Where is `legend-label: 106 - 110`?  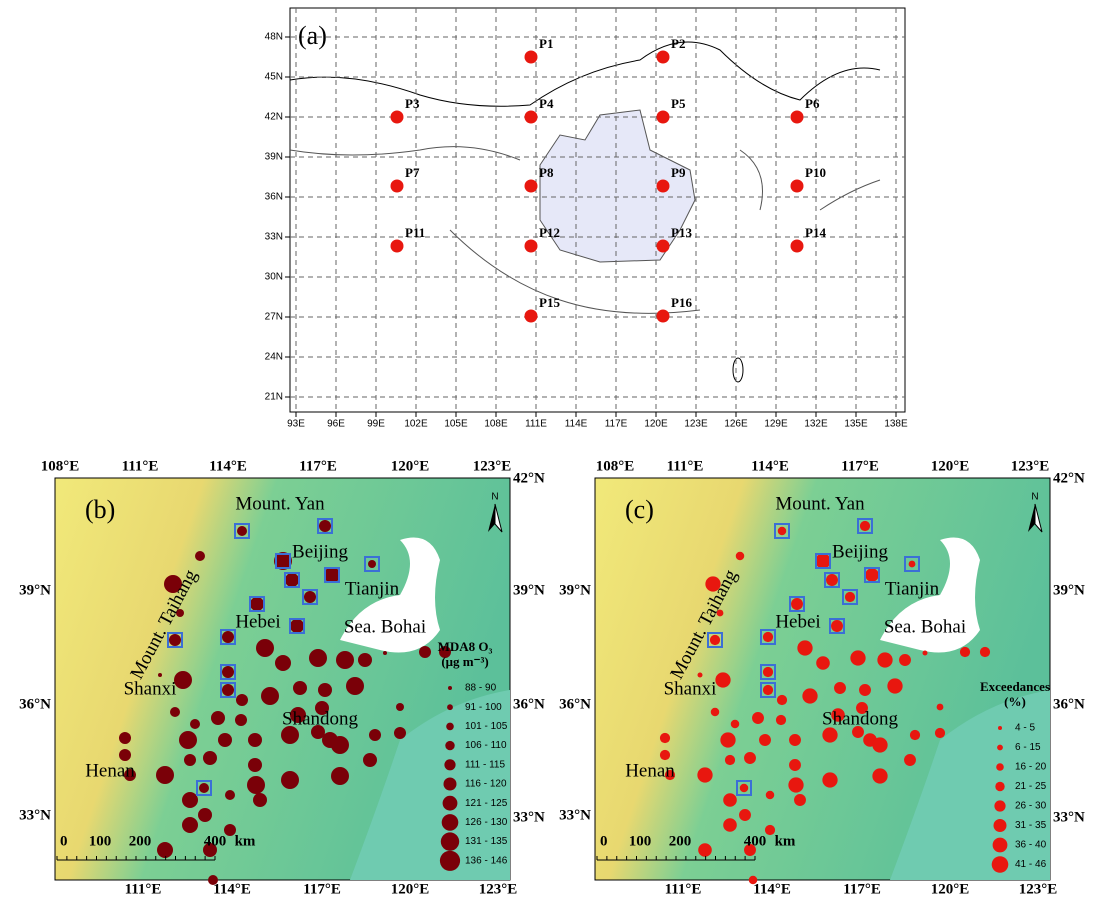
legend-label: 106 - 110 is located at coordinates (486, 745).